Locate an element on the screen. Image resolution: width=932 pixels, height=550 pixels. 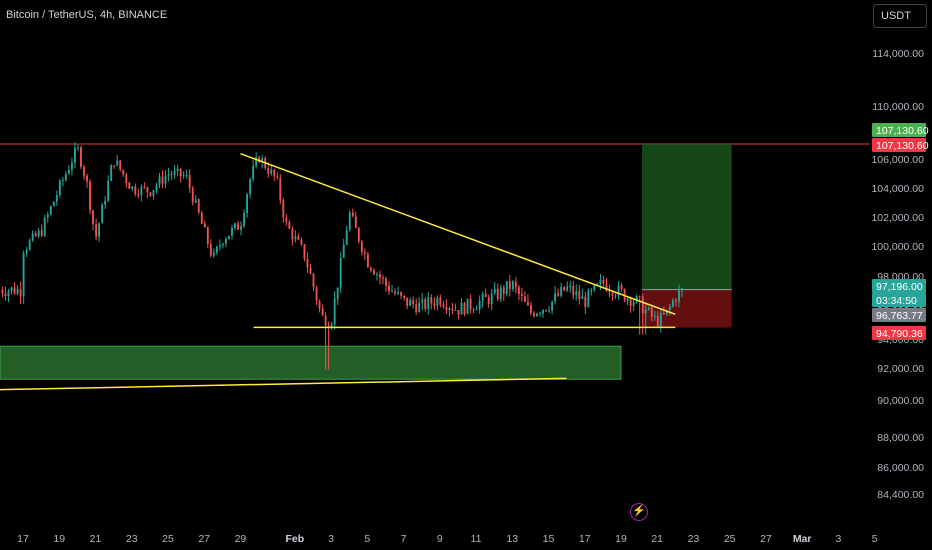
demand-zone is located at coordinates (311, 362).